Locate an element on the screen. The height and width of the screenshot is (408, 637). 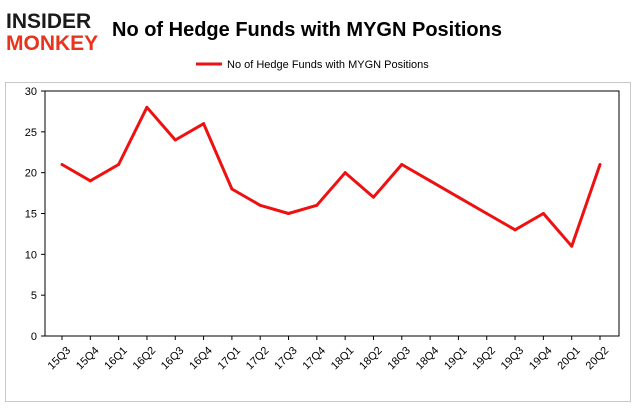
y-axis: 0 5 10 15 20 25 30 is located at coordinates (35, 214).